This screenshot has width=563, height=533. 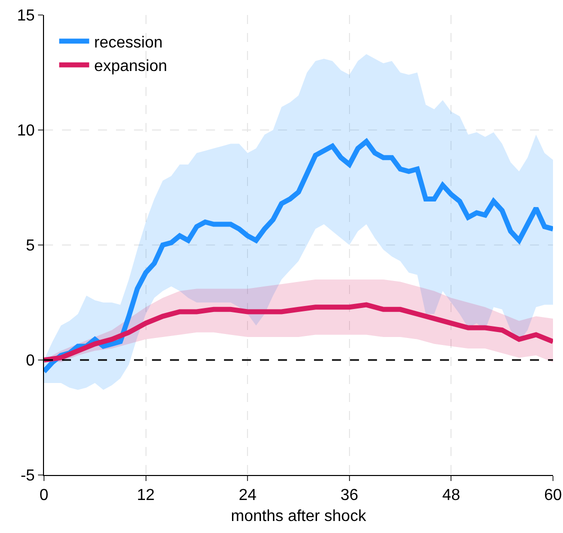 I want to click on x-tick-label: 36, so click(x=349, y=495).